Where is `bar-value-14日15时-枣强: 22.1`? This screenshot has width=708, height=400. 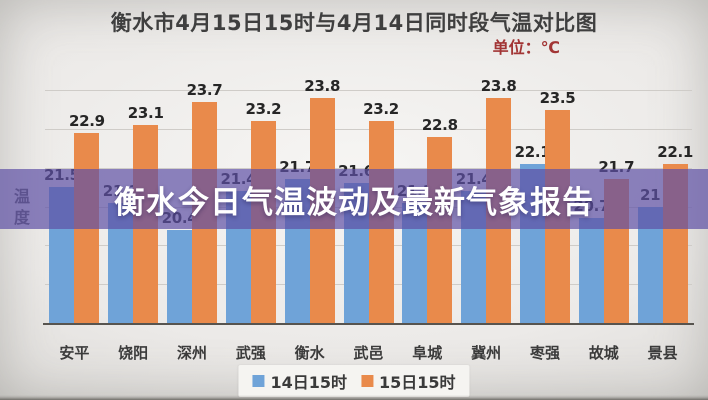 bar-value-14日15时-枣强: 22.1 is located at coordinates (532, 151).